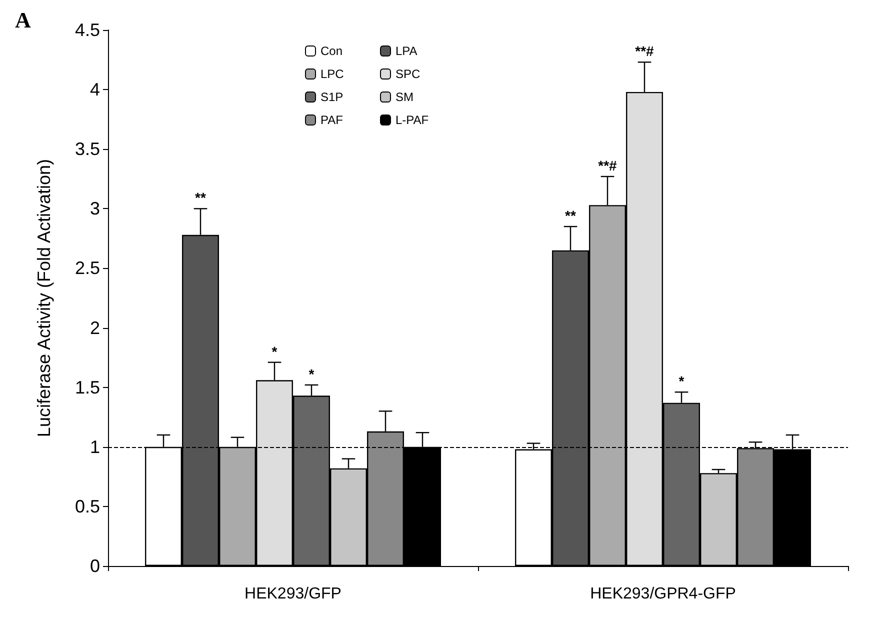 The height and width of the screenshot is (618, 878). What do you see at coordinates (95, 328) in the screenshot?
I see `y-tick-label: 2` at bounding box center [95, 328].